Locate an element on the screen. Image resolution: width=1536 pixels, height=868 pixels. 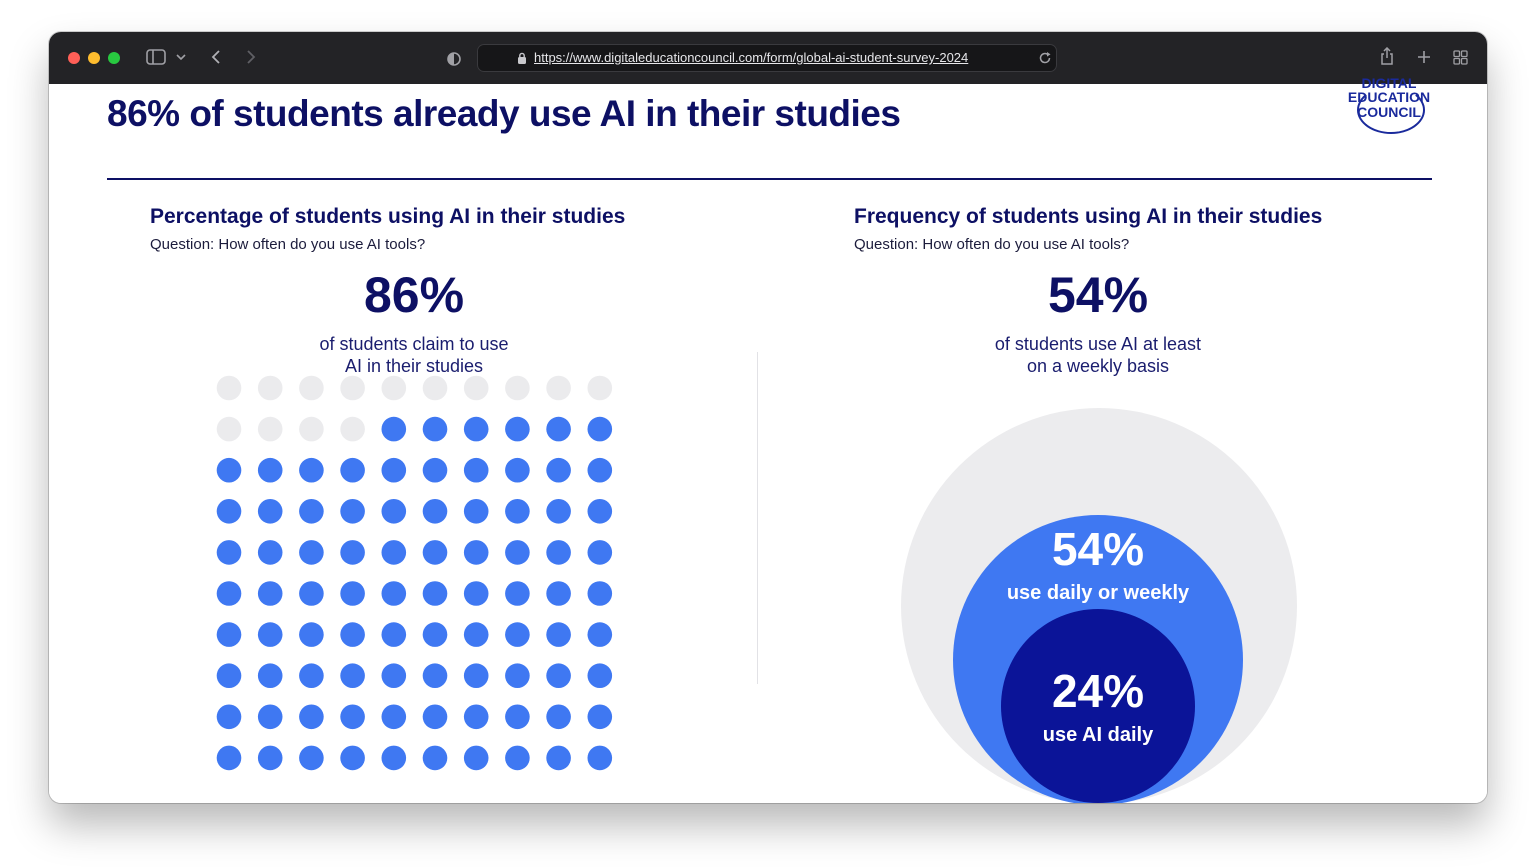
chevron-down-icon is located at coordinates (181, 57).